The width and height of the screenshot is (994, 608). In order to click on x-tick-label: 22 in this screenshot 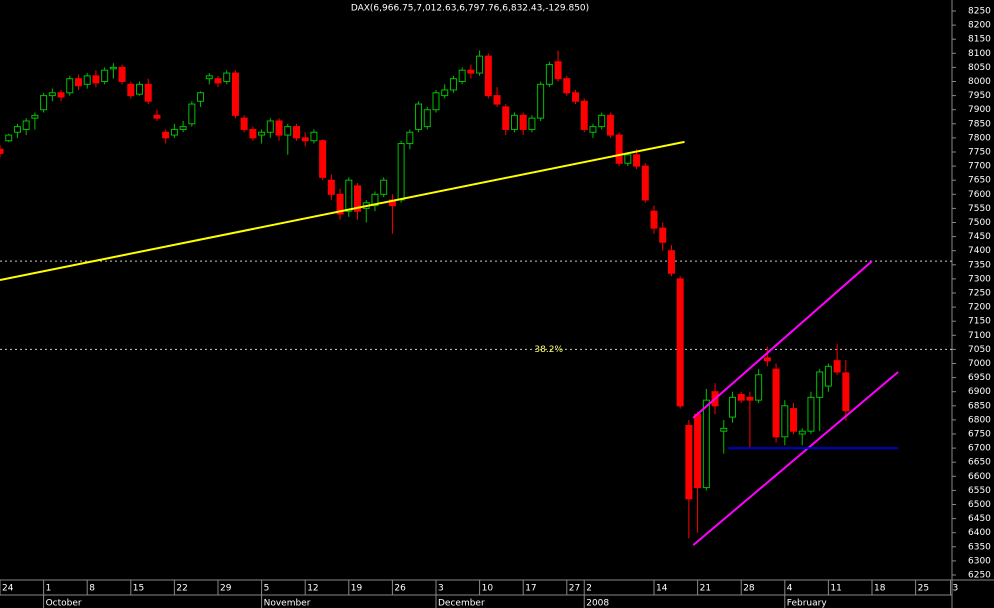, I will do `click(181, 589)`.